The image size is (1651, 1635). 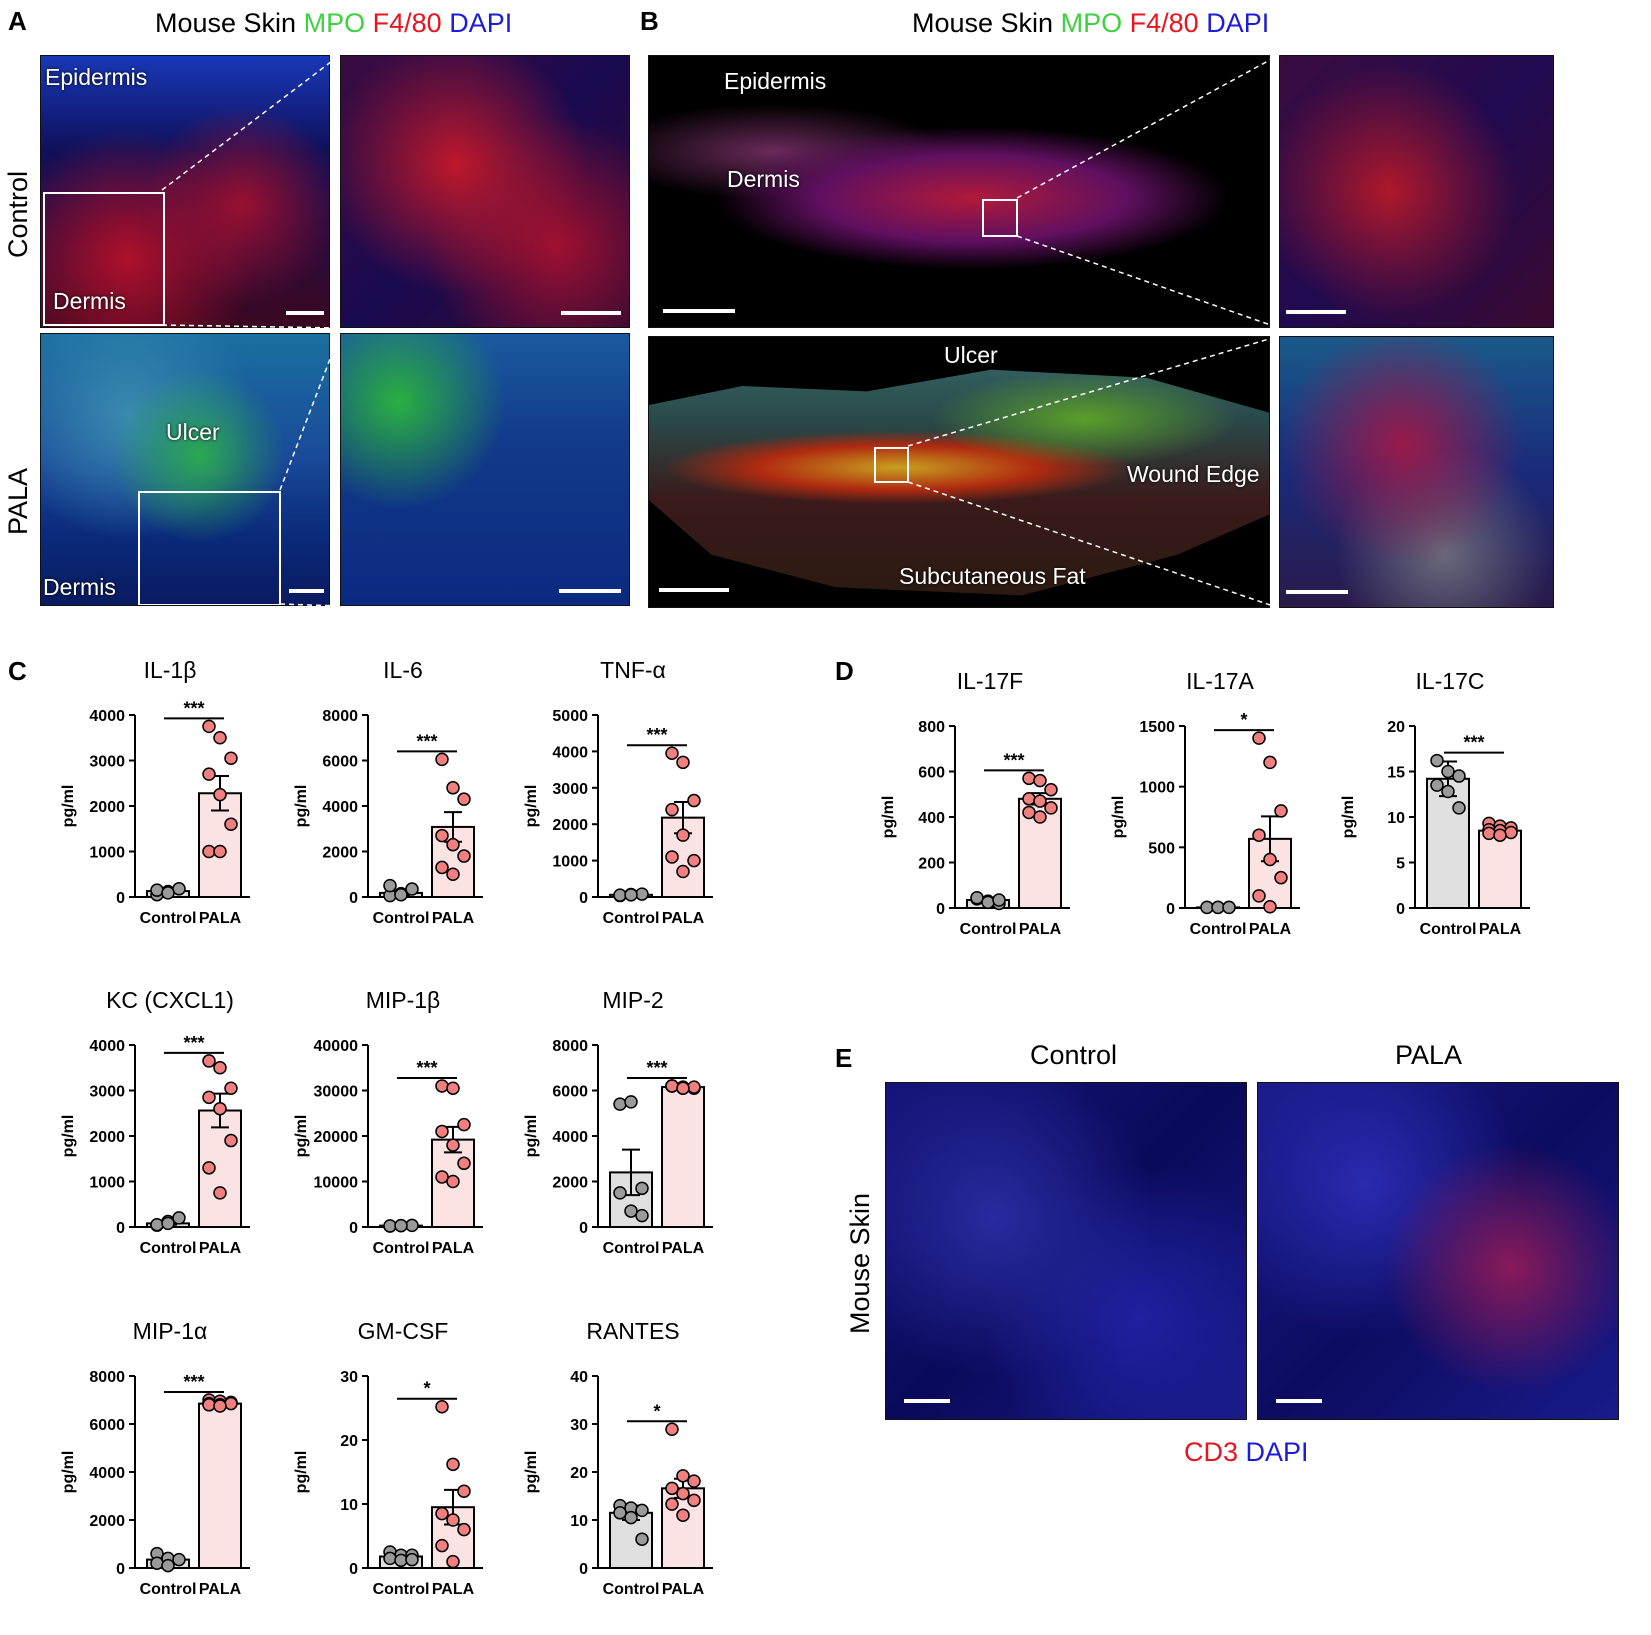 I want to click on y-tick-label: 30, so click(x=579, y=1425).